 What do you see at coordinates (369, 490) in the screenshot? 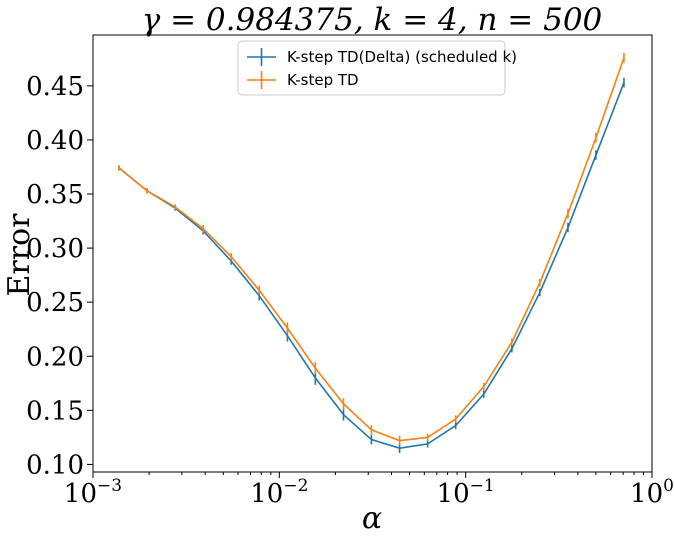
I see `x-axis: 10⁻³ 10⁻² 10⁻¹ 10⁰` at bounding box center [369, 490].